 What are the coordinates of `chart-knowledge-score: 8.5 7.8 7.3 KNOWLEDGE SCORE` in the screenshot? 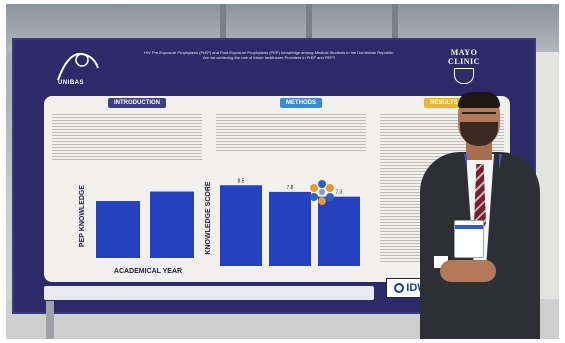 It's located at (282, 222).